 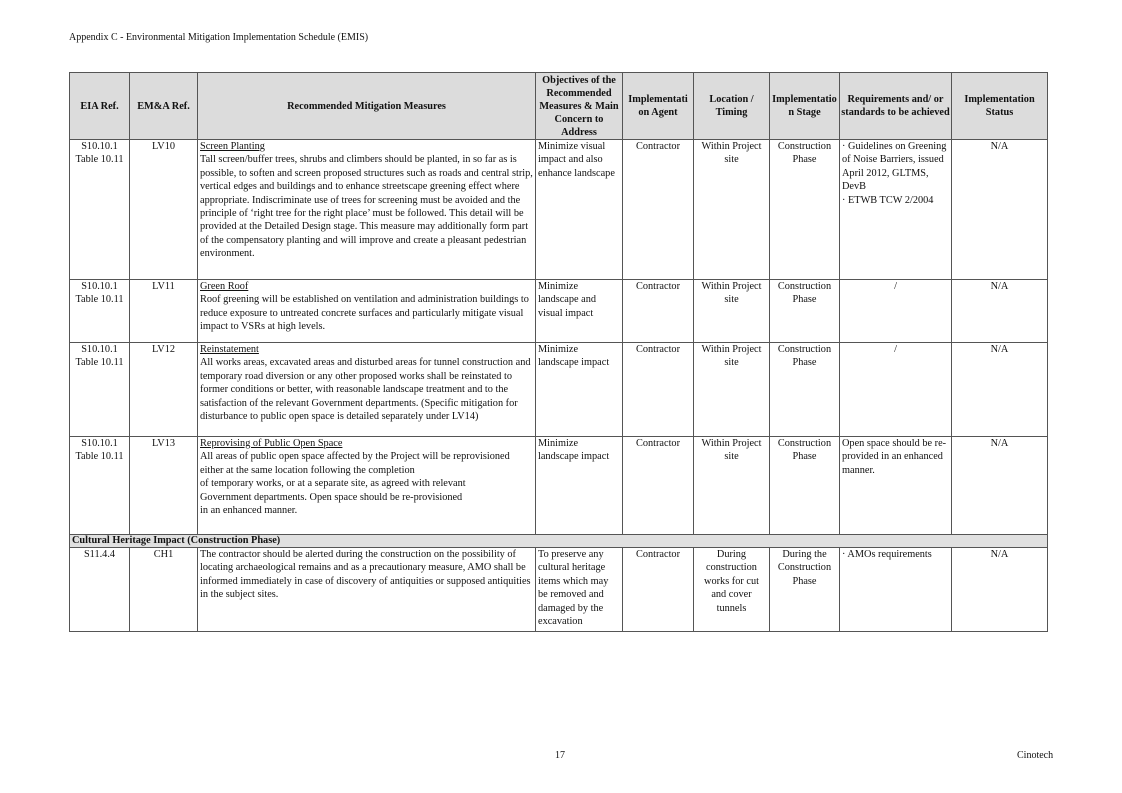 I want to click on ema-ref: LV13, so click(x=163, y=485).